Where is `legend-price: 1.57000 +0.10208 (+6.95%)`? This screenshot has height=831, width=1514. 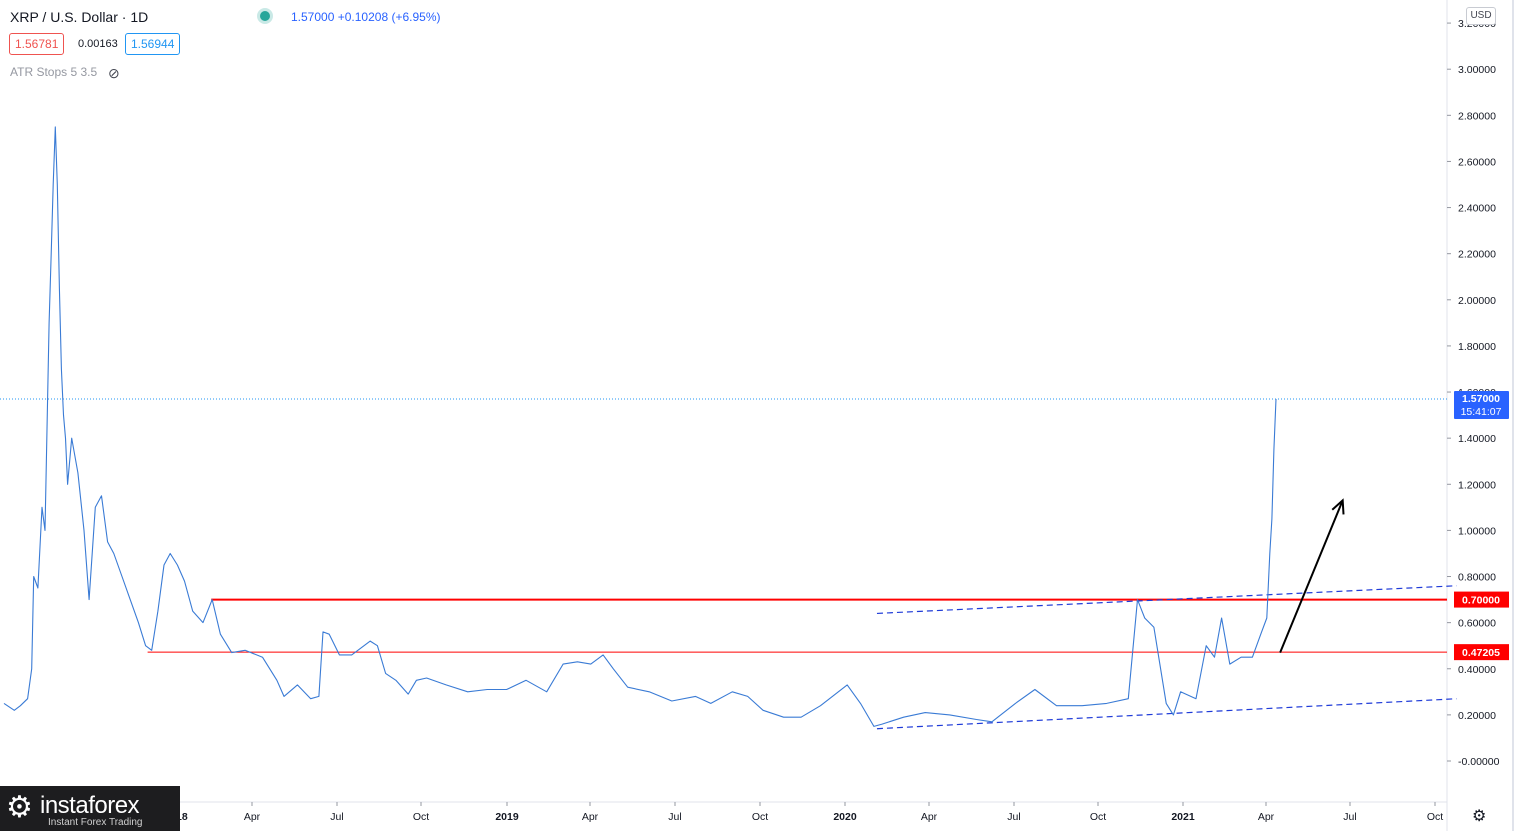 legend-price: 1.57000 +0.10208 (+6.95%) is located at coordinates (365, 17).